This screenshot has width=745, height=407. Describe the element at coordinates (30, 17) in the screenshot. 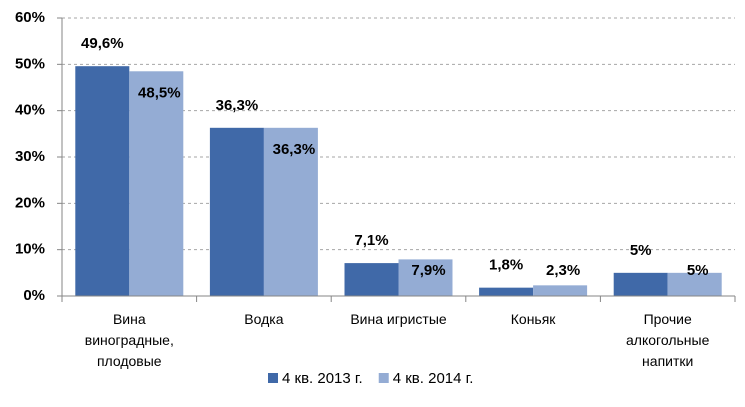

I see `y-tick-label: 60%` at that location.